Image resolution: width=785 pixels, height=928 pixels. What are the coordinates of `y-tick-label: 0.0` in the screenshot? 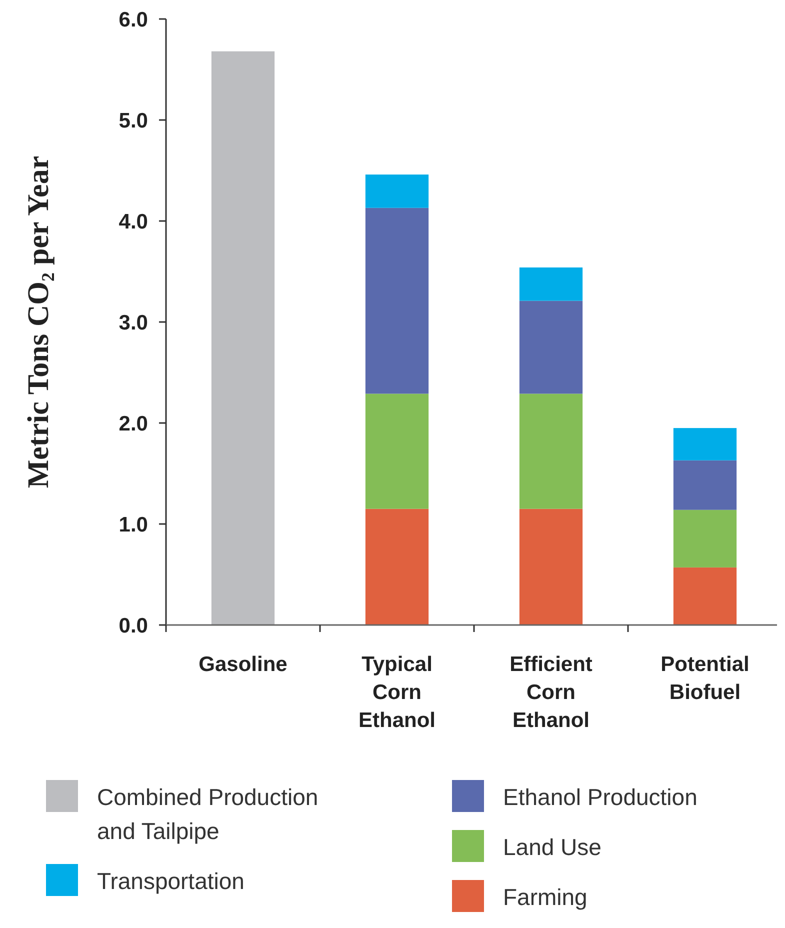 It's located at (133, 626).